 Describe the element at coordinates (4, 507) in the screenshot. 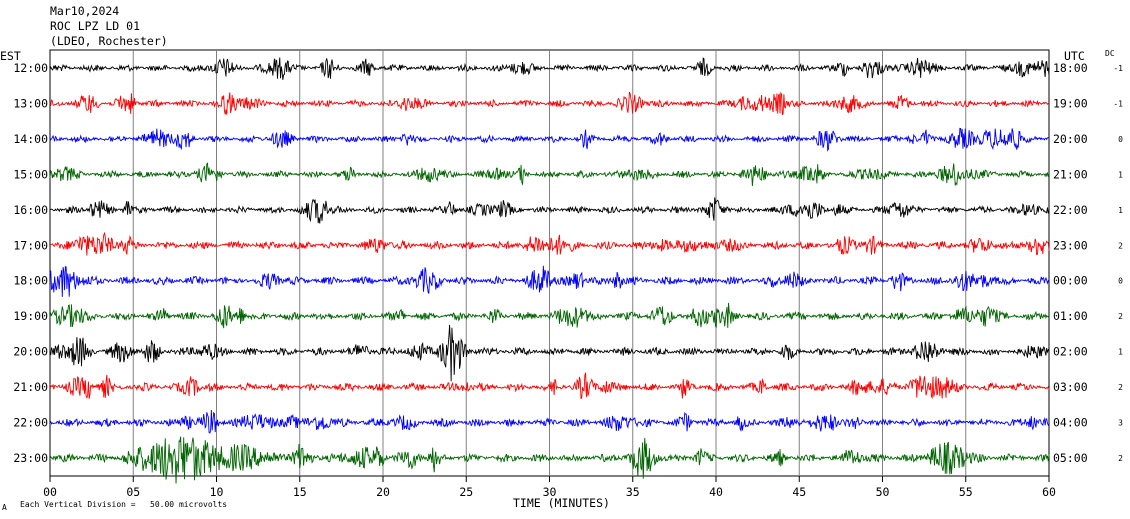

I see `corner-mark: A` at that location.